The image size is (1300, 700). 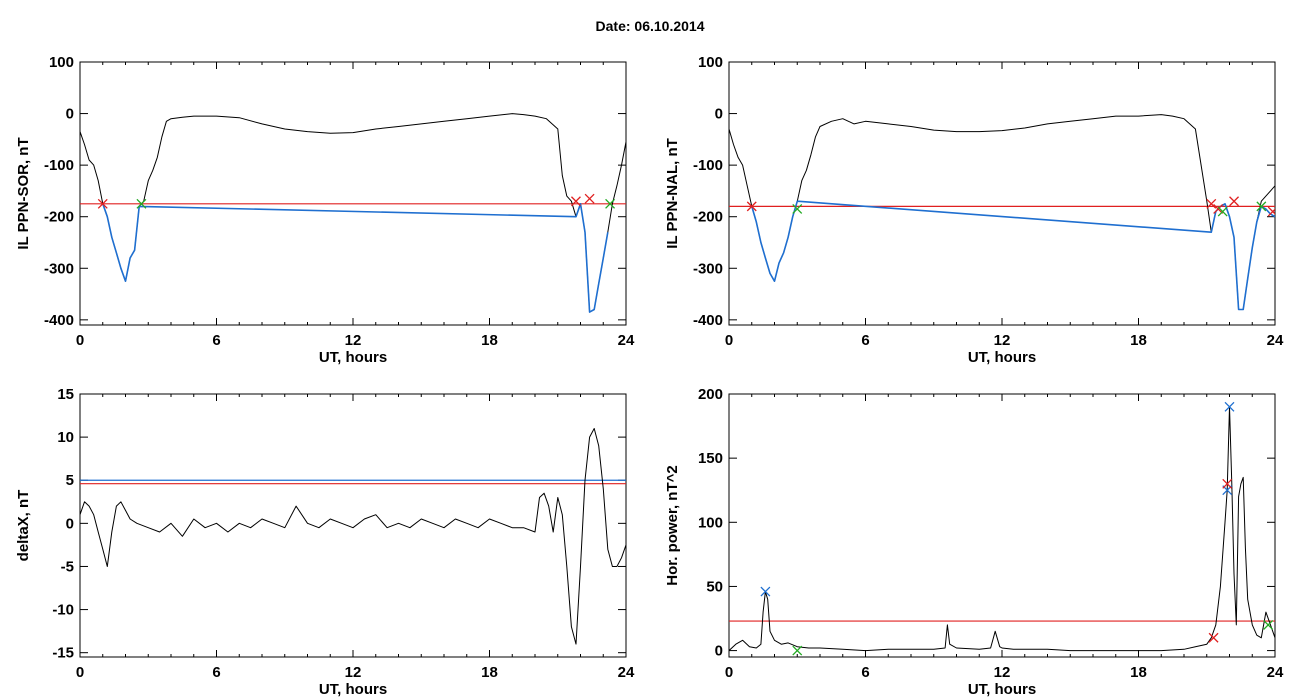 I want to click on y-tick-label: 150, so click(x=710, y=458).